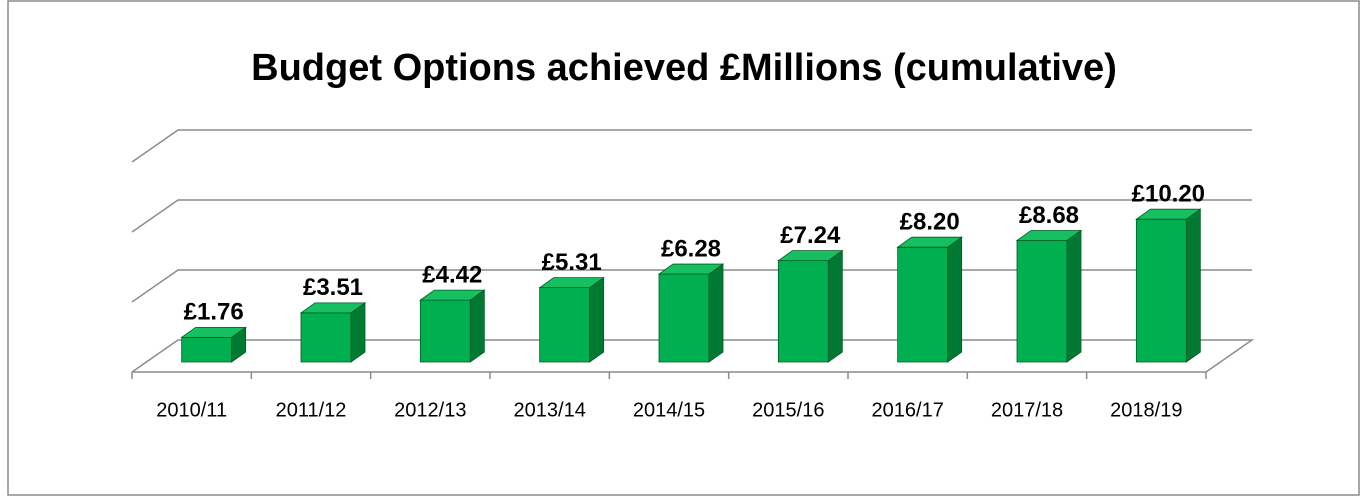 The width and height of the screenshot is (1368, 497). I want to click on data-label: £7.24, so click(810, 235).